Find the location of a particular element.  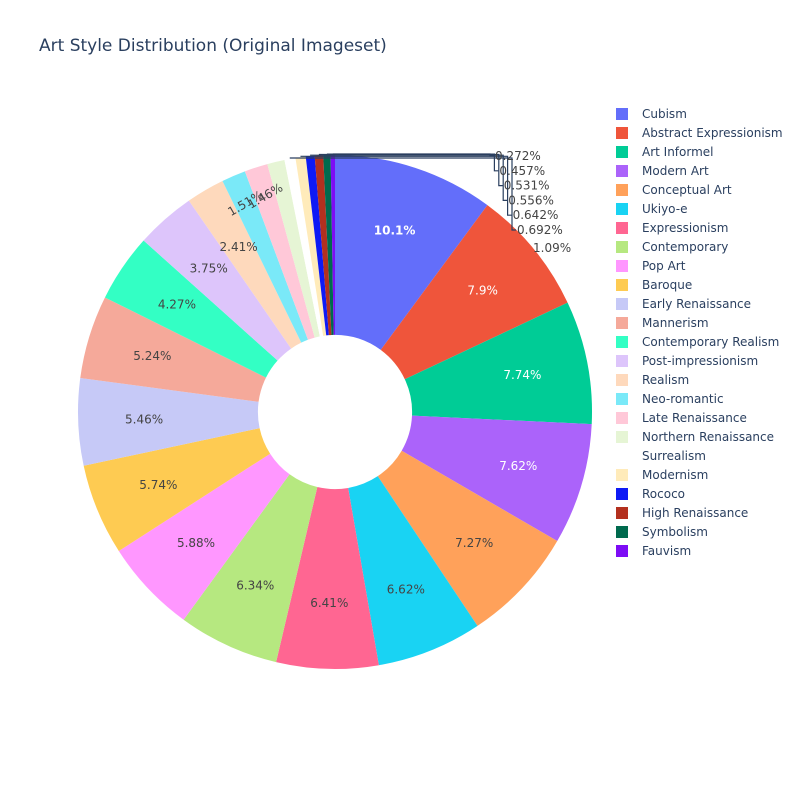

legend-label: Neo-romantic is located at coordinates (683, 399).